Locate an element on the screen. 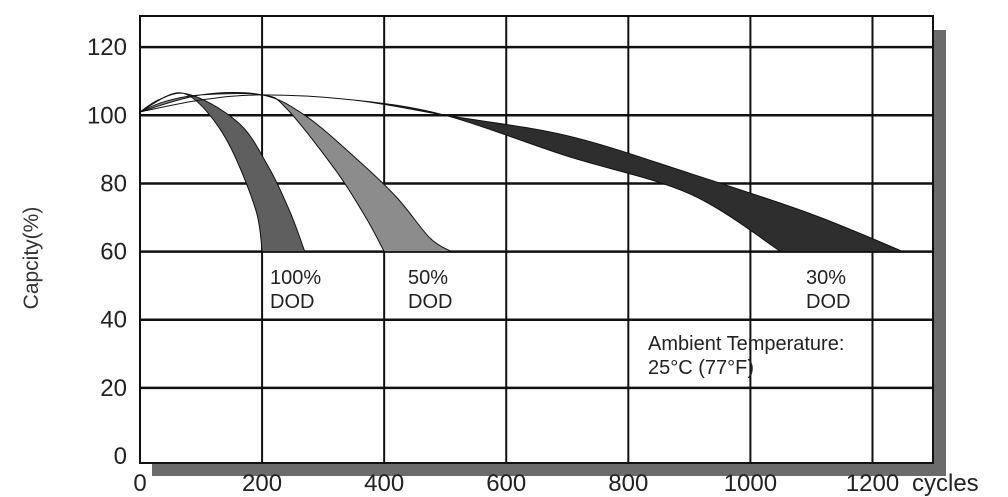 The image size is (1008, 497). x-tick-label: 600 is located at coordinates (506, 483).